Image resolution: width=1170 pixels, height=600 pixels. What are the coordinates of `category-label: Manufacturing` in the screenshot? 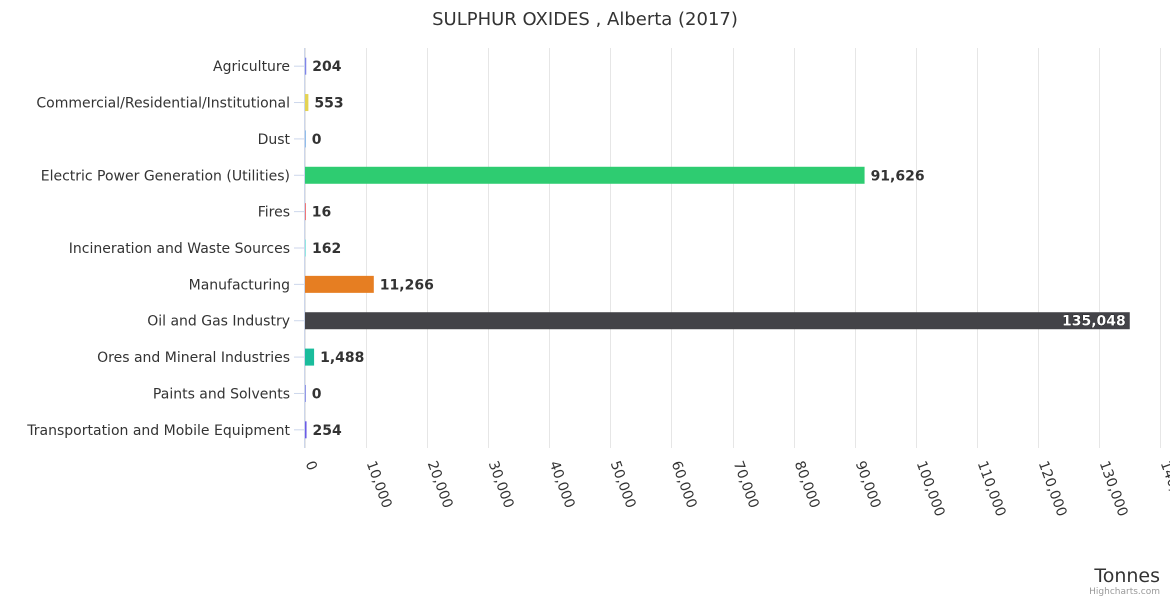 It's located at (239, 285).